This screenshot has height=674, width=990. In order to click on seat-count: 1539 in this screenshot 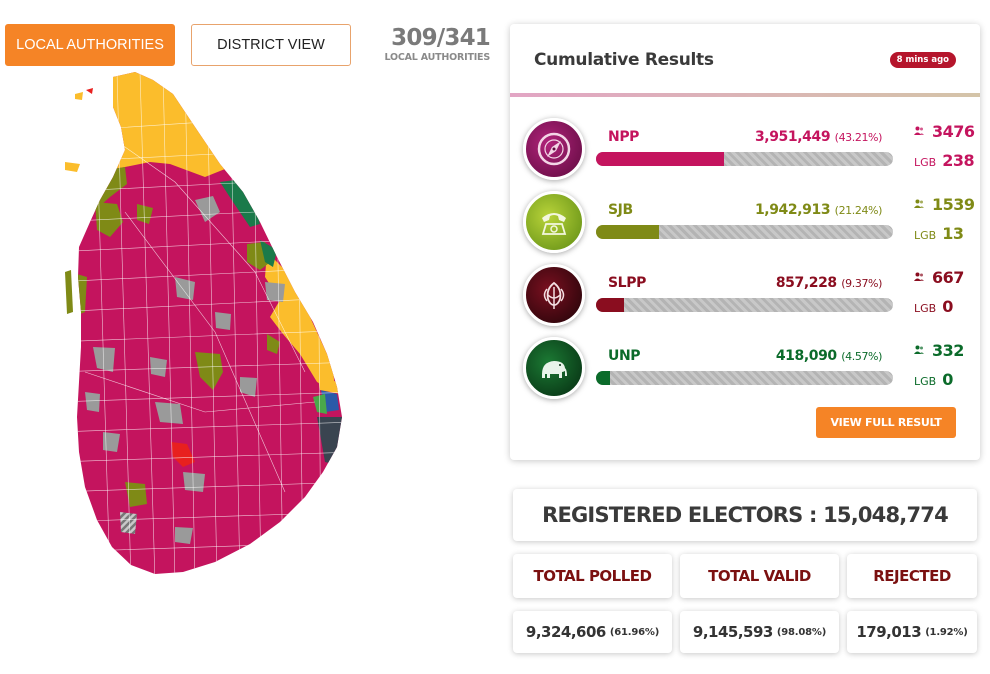, I will do `click(953, 204)`.